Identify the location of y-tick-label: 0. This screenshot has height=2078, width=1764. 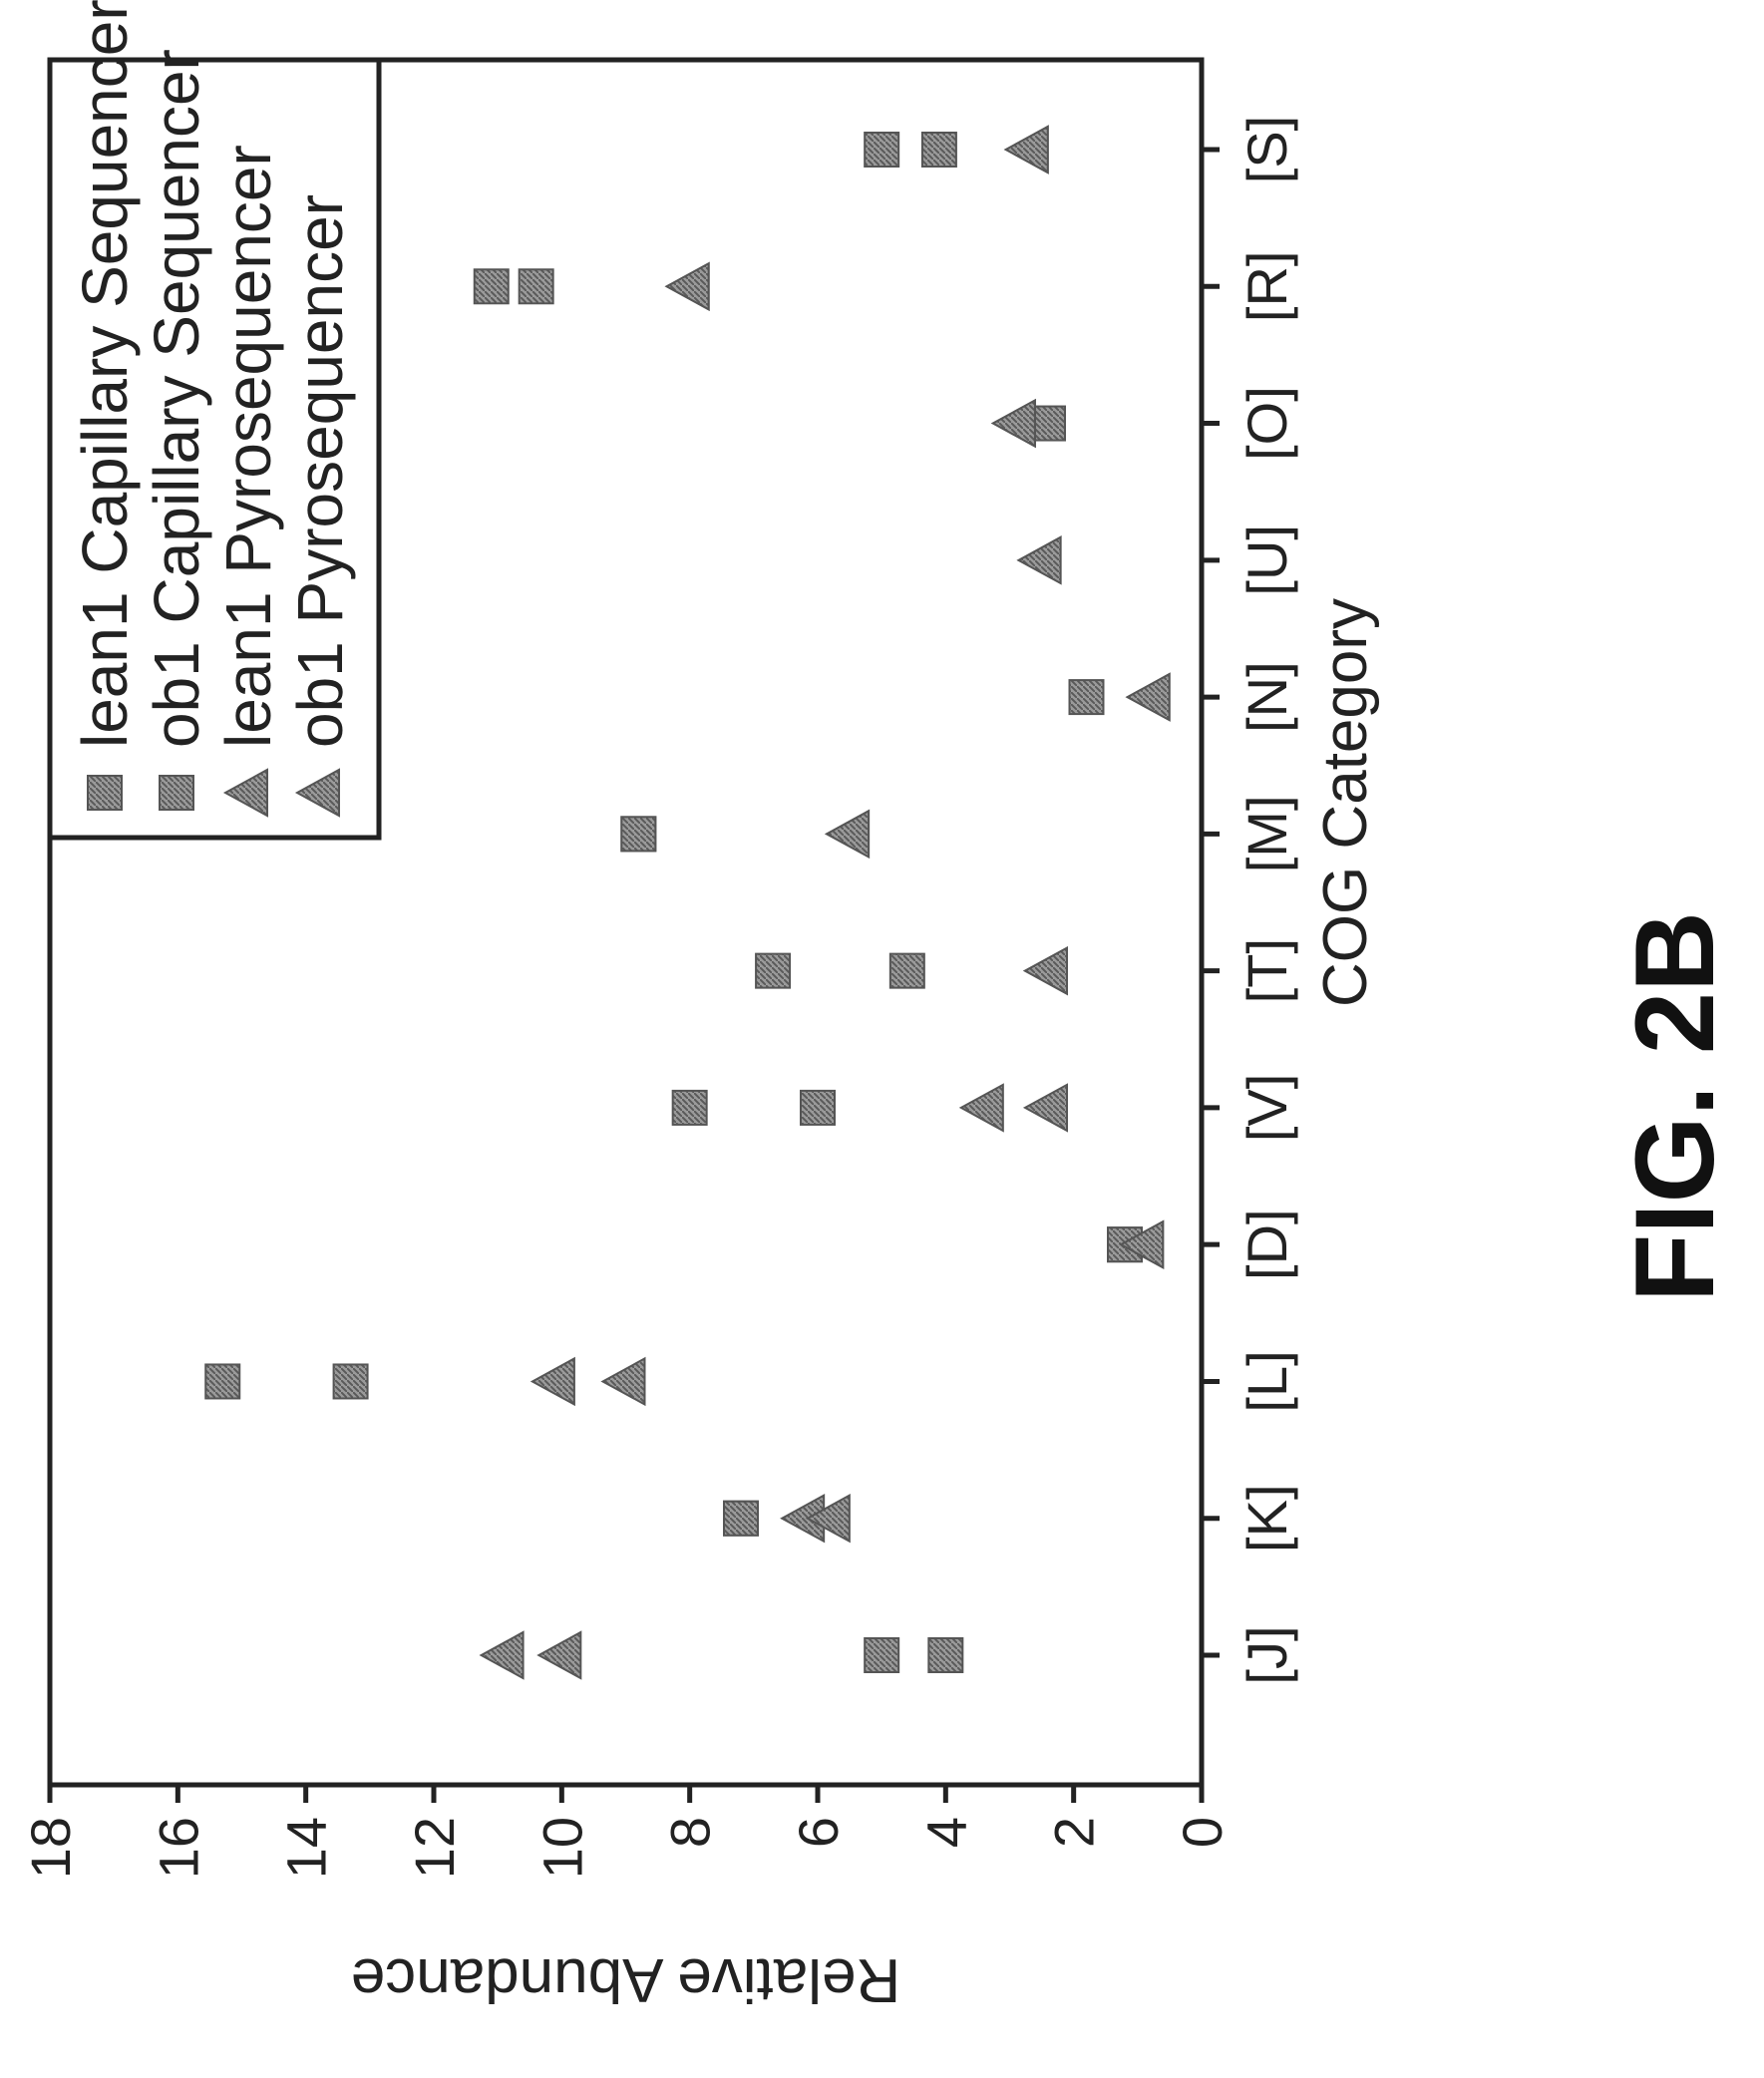
(1202, 1833).